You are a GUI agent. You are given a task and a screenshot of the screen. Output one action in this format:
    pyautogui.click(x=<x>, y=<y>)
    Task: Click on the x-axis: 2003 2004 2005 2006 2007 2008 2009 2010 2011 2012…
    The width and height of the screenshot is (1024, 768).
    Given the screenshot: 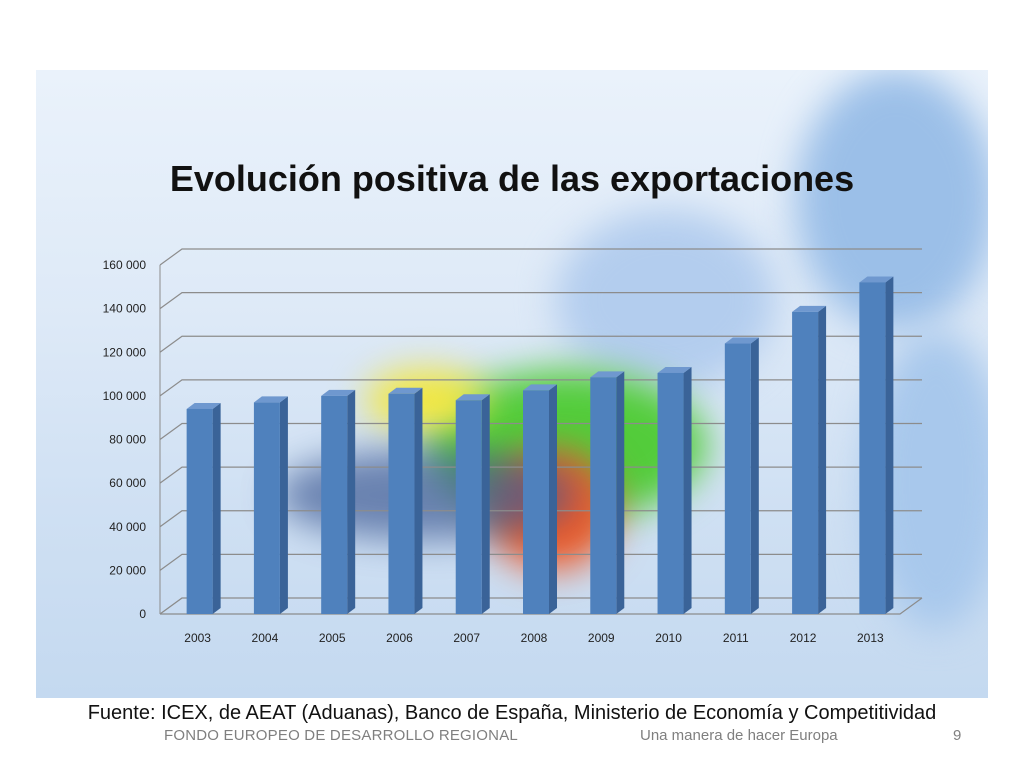 What is the action you would take?
    pyautogui.click(x=534, y=638)
    